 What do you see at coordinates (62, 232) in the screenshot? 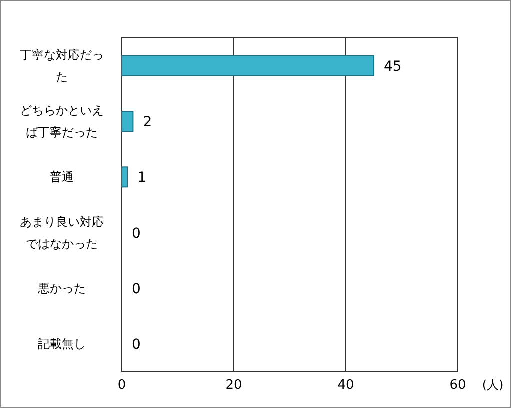
I see `y-tick-label: あまり良い対応ではなかった` at bounding box center [62, 232].